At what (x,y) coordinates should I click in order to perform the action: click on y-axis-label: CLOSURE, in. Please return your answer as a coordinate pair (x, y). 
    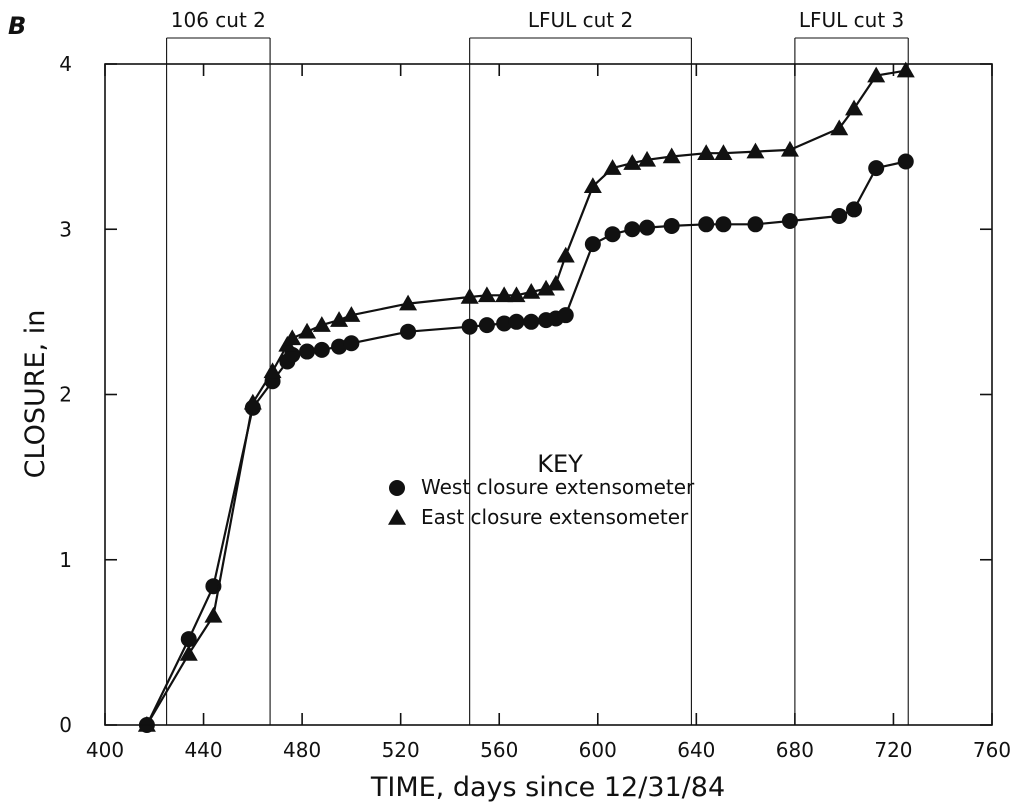
    Looking at the image, I should click on (35, 394).